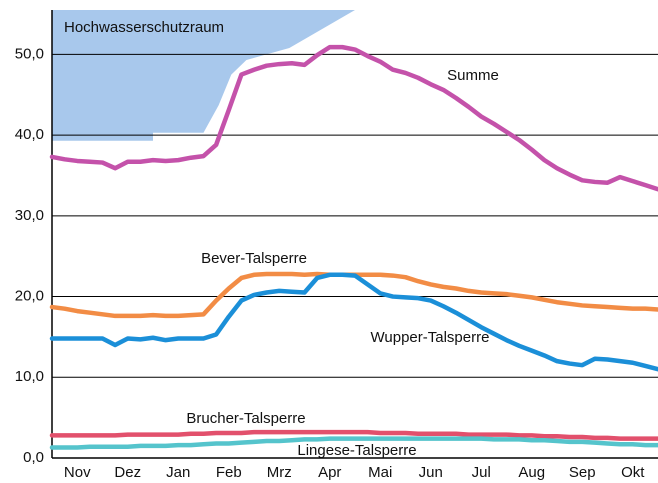 The width and height of the screenshot is (658, 483). What do you see at coordinates (279, 472) in the screenshot?
I see `x-tick-label: Mrz` at bounding box center [279, 472].